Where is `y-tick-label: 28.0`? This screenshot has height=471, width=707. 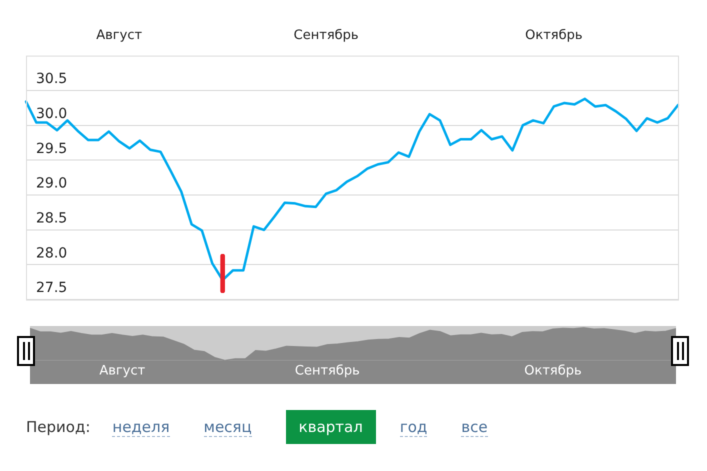
y-tick-label: 28.0 is located at coordinates (52, 253).